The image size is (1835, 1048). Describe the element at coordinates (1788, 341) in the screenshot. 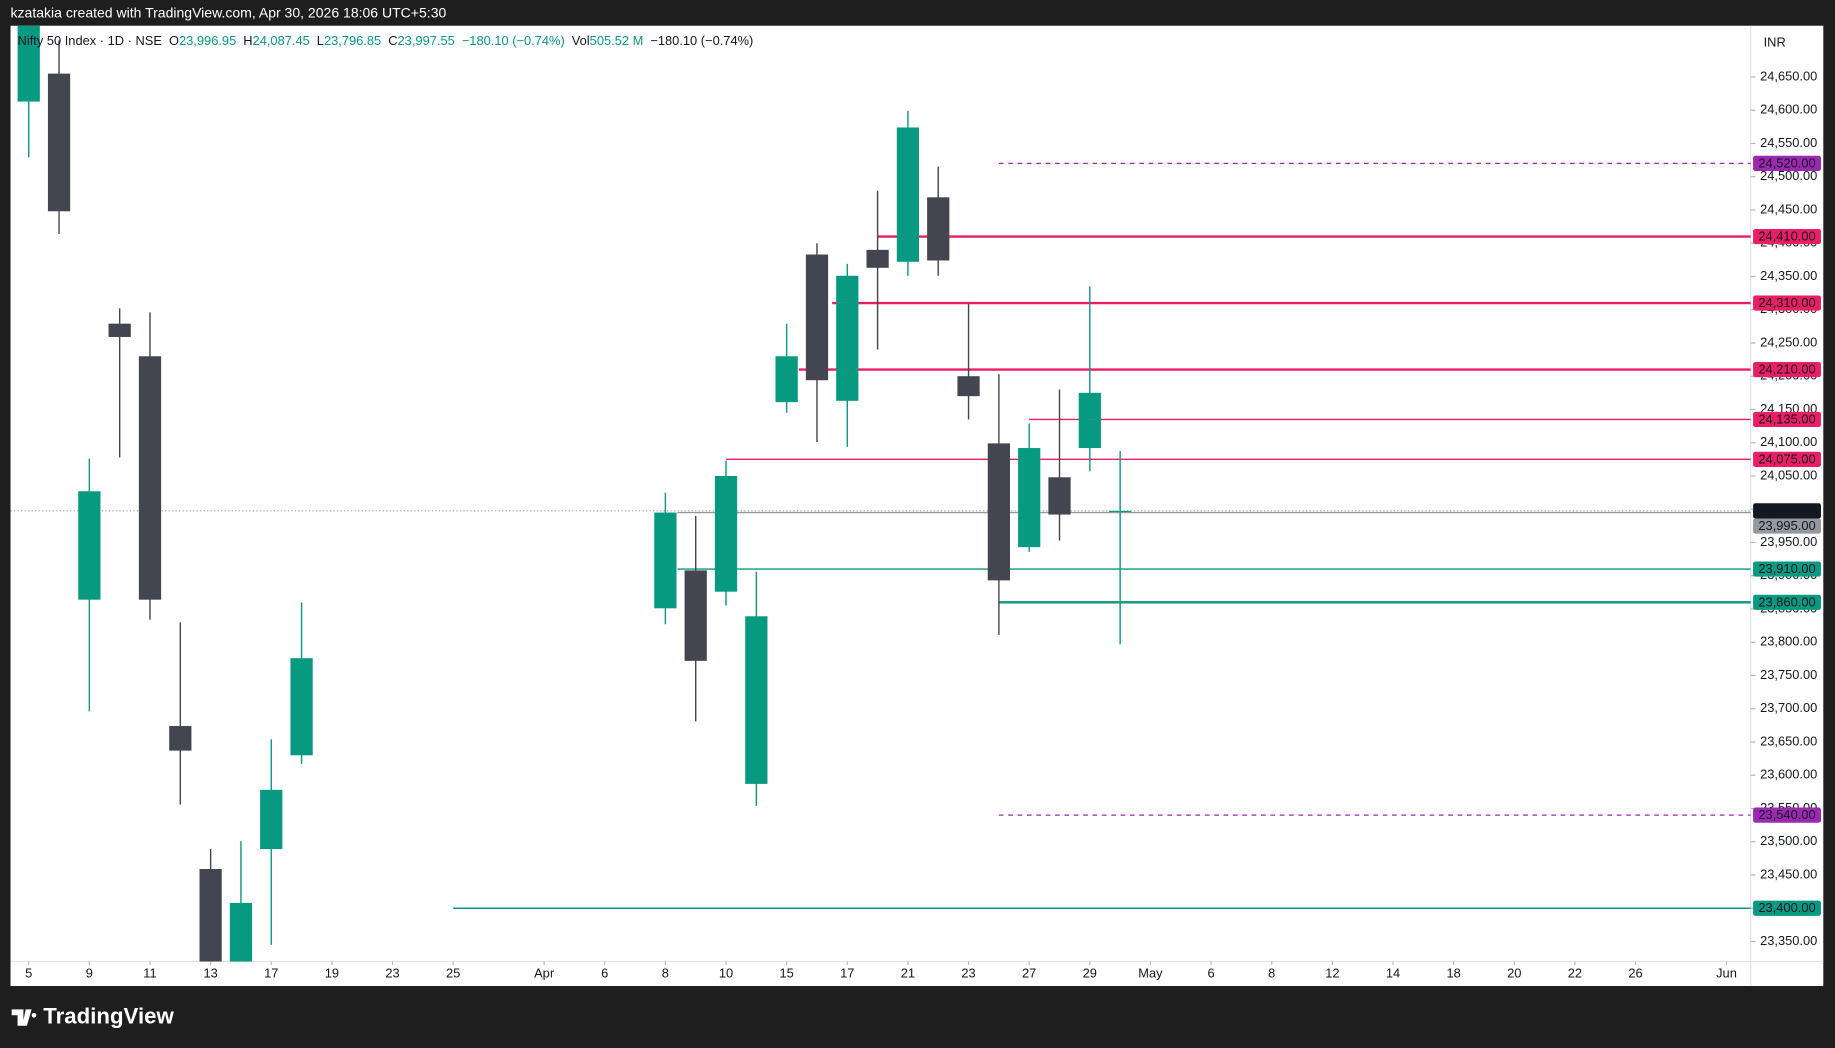

I see `y-tick-label: 24,250.00` at that location.